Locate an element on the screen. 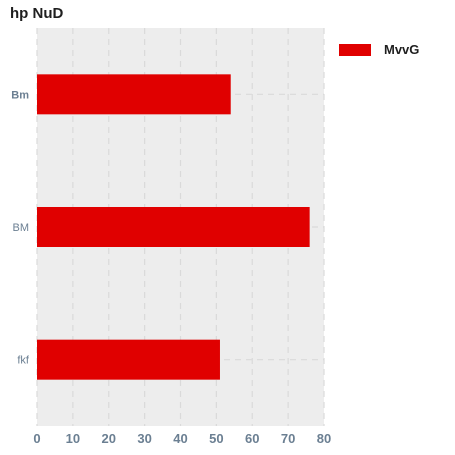 This screenshot has width=455, height=455. chart-title: hp NuD is located at coordinates (37, 13).